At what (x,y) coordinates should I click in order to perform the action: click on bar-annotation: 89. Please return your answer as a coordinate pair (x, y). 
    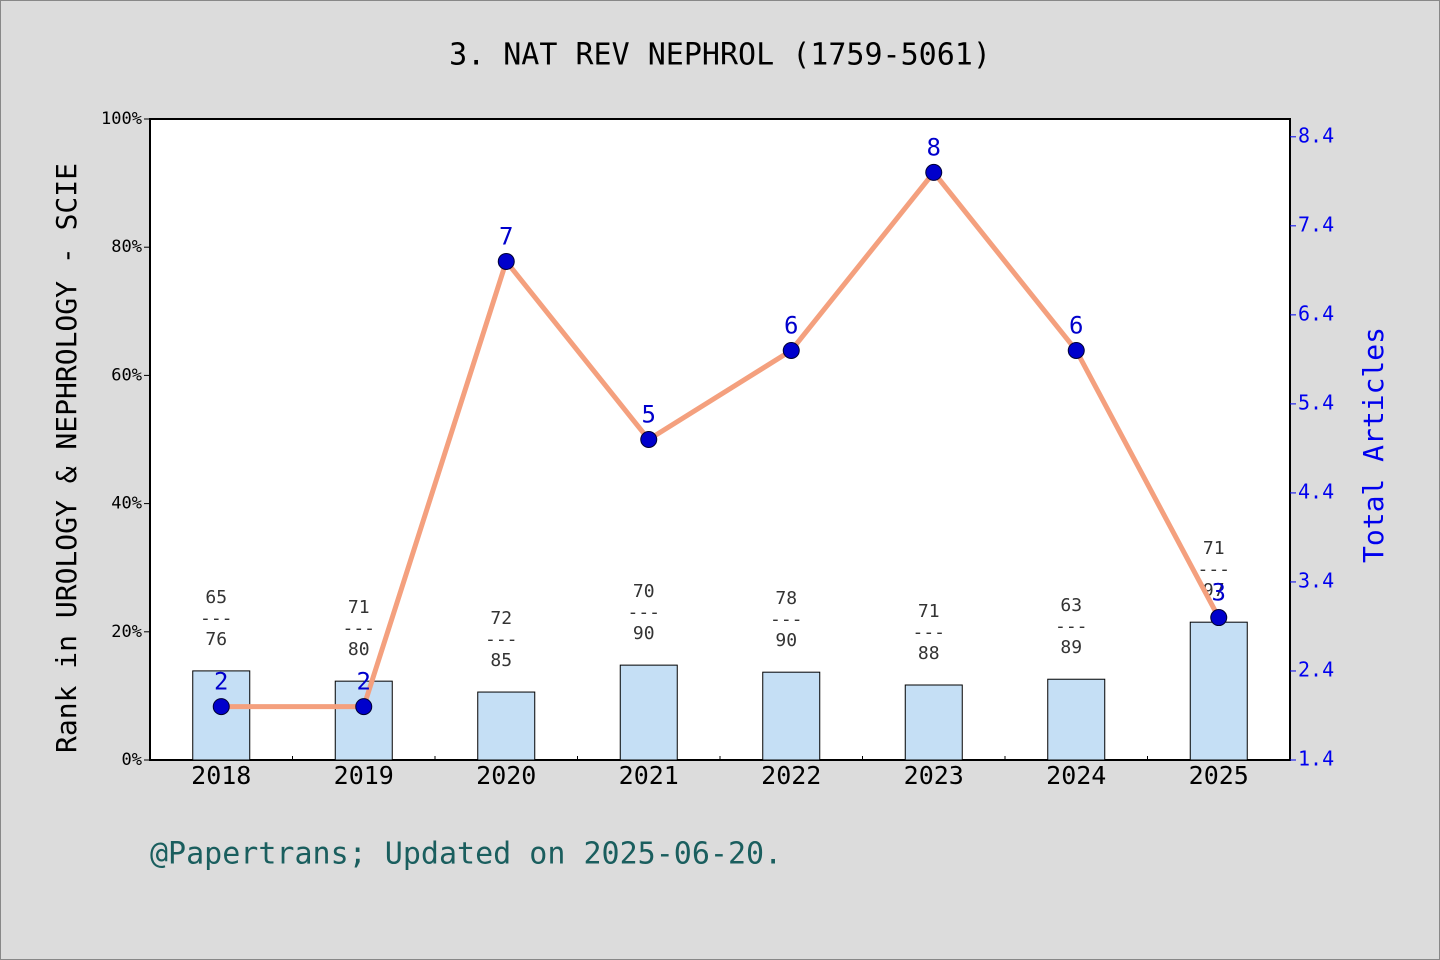
    Looking at the image, I should click on (1071, 647).